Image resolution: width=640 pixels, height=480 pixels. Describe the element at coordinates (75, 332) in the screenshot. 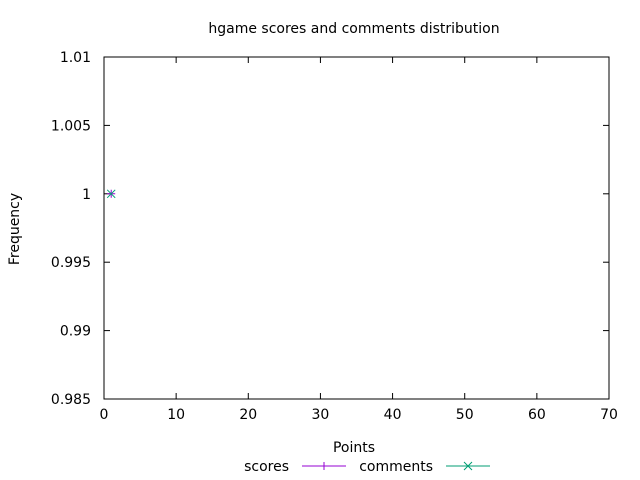

I see `y-tick-label: 0.99` at that location.